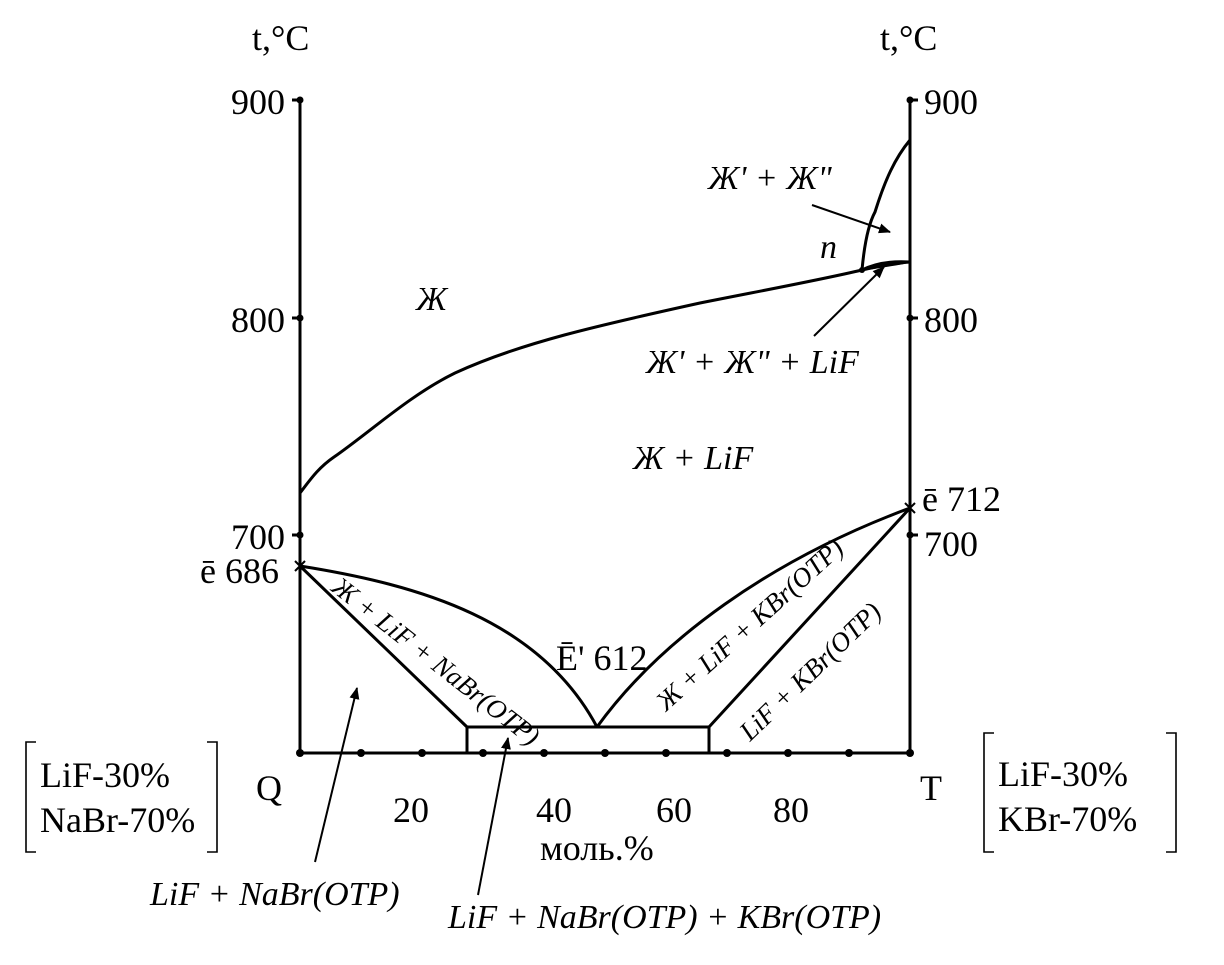  Describe the element at coordinates (951, 320) in the screenshot. I see `y-tick-800-right: 800` at that location.